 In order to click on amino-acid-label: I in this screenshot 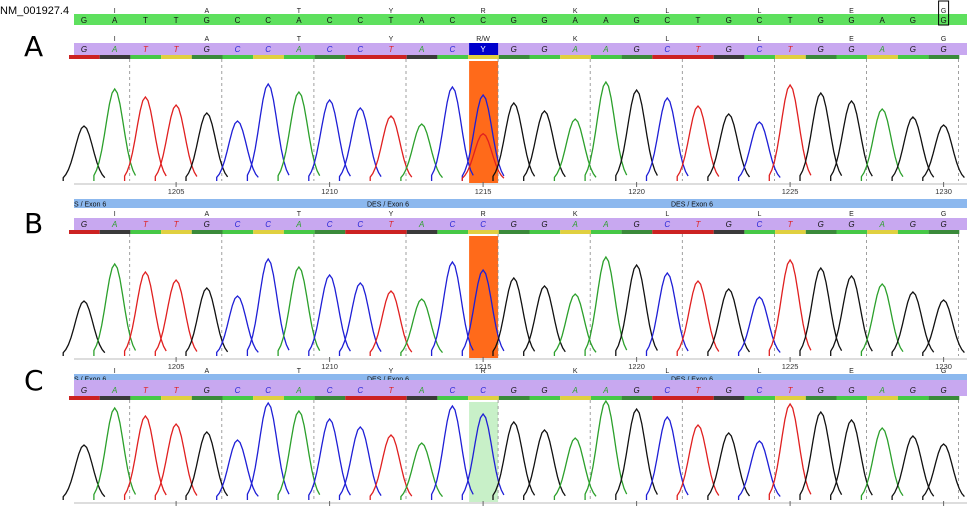, I will do `click(115, 371)`.